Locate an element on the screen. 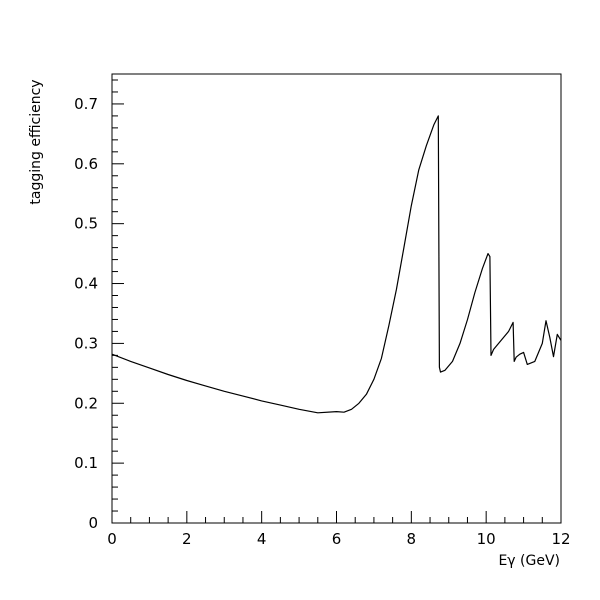 The image size is (600, 600). x-tick-label: 6 is located at coordinates (337, 539).